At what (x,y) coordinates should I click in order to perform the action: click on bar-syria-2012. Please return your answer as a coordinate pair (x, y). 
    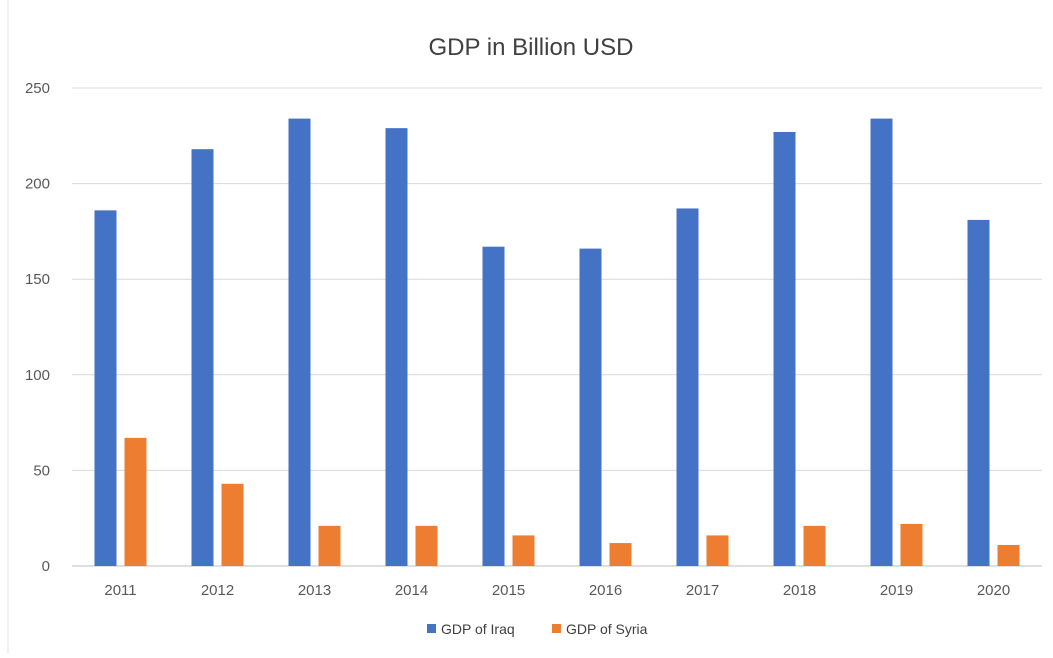
    Looking at the image, I should click on (232, 524).